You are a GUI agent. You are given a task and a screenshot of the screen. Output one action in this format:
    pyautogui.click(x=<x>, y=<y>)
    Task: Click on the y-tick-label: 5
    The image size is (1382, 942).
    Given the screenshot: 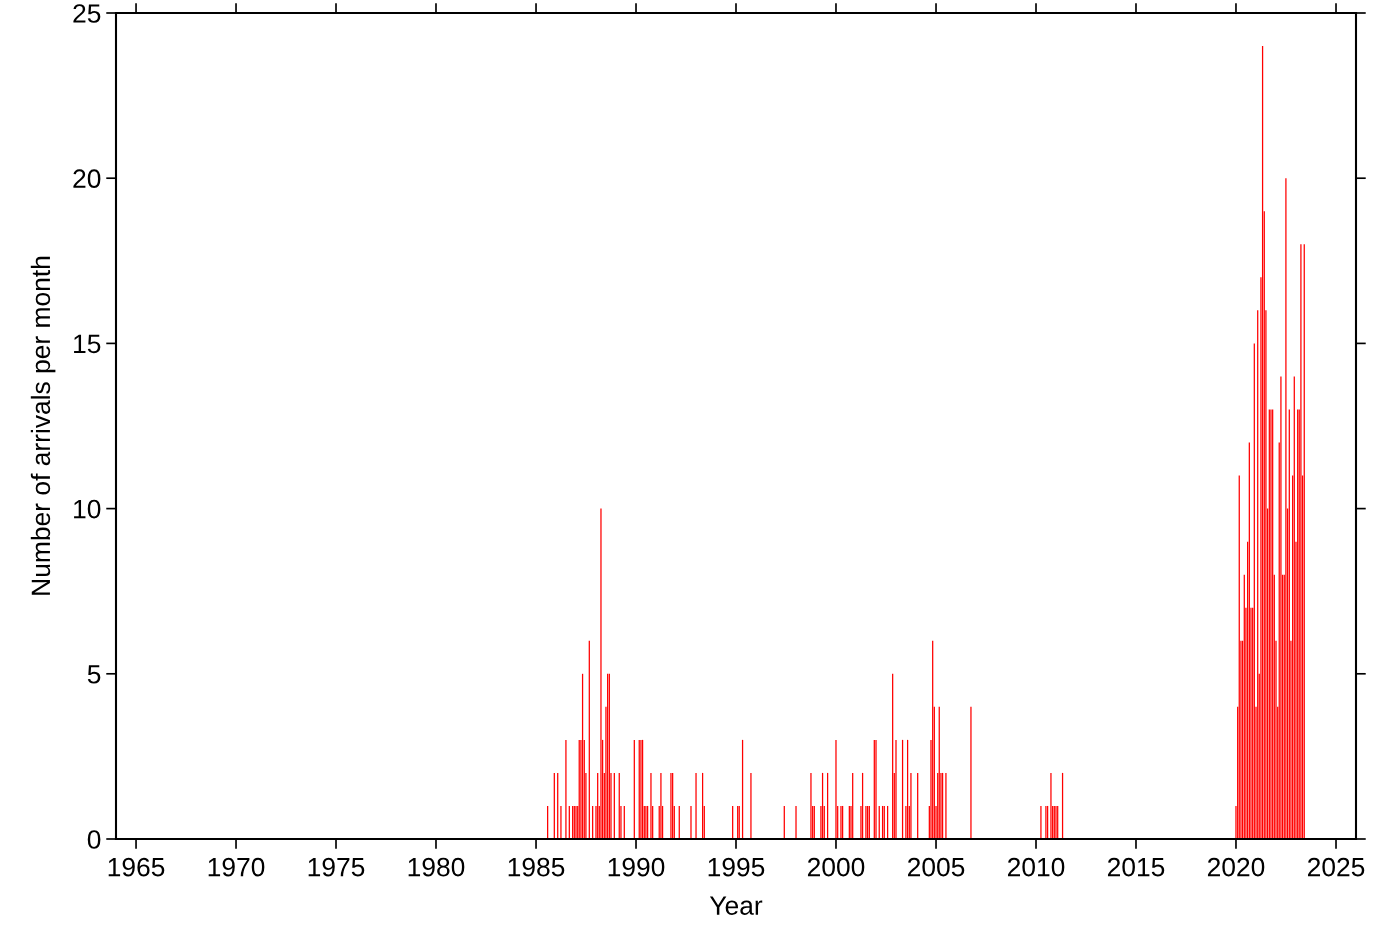 What is the action you would take?
    pyautogui.click(x=94, y=674)
    